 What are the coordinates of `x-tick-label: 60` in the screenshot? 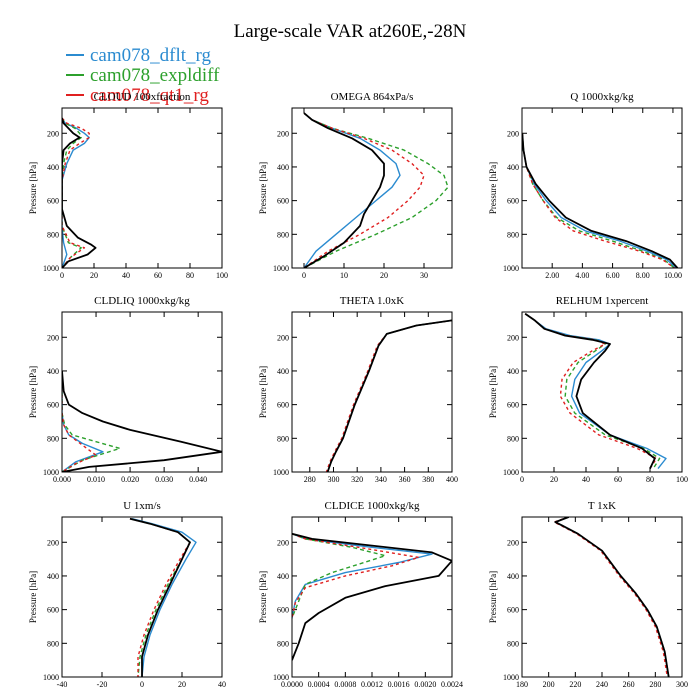 It's located at (158, 275).